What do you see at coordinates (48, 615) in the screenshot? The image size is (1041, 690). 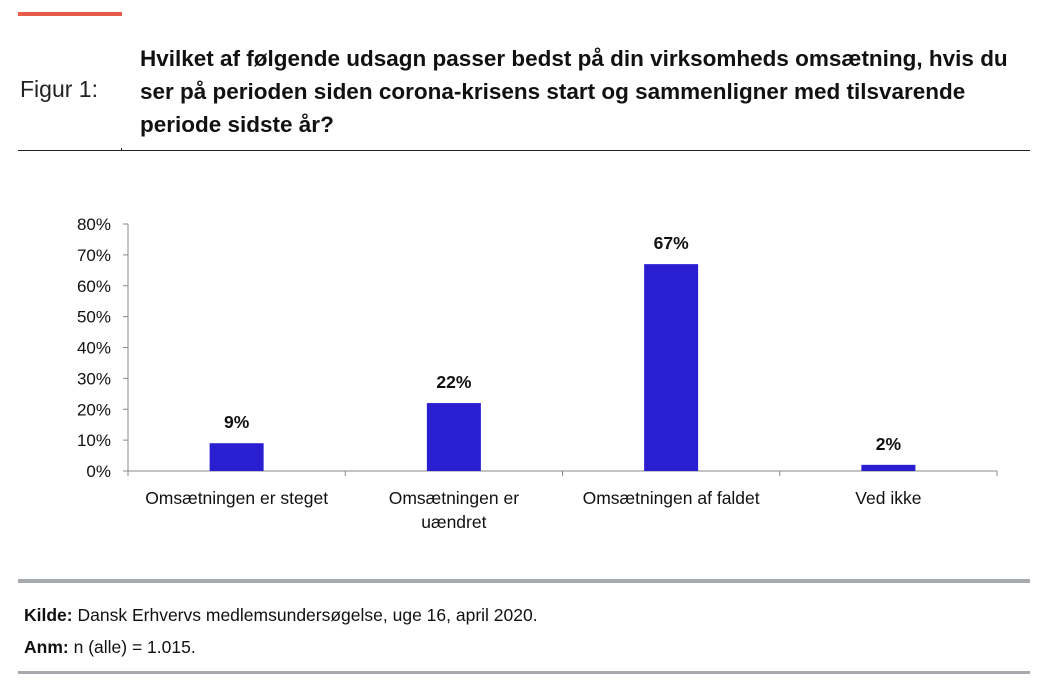 I see `source-label: Kilde:` at bounding box center [48, 615].